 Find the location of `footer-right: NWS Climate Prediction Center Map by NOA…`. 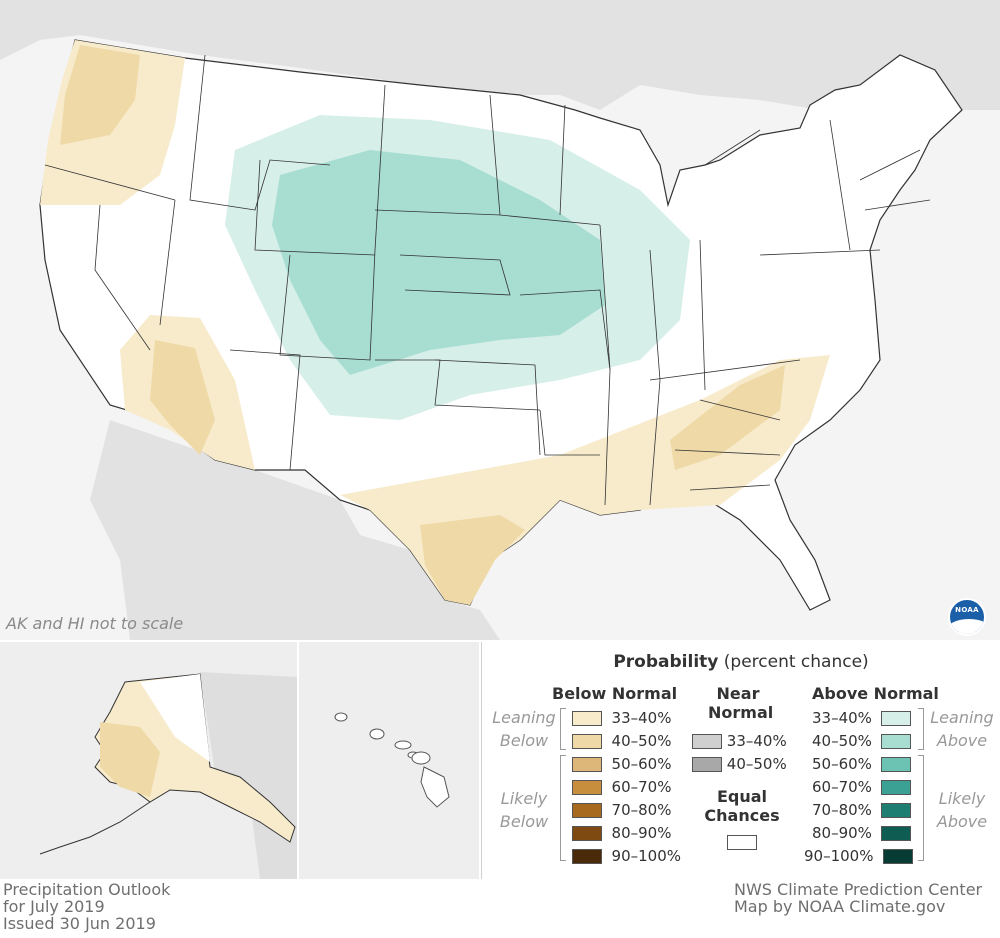

footer-right: NWS Climate Prediction Center Map by NOA… is located at coordinates (858, 898).